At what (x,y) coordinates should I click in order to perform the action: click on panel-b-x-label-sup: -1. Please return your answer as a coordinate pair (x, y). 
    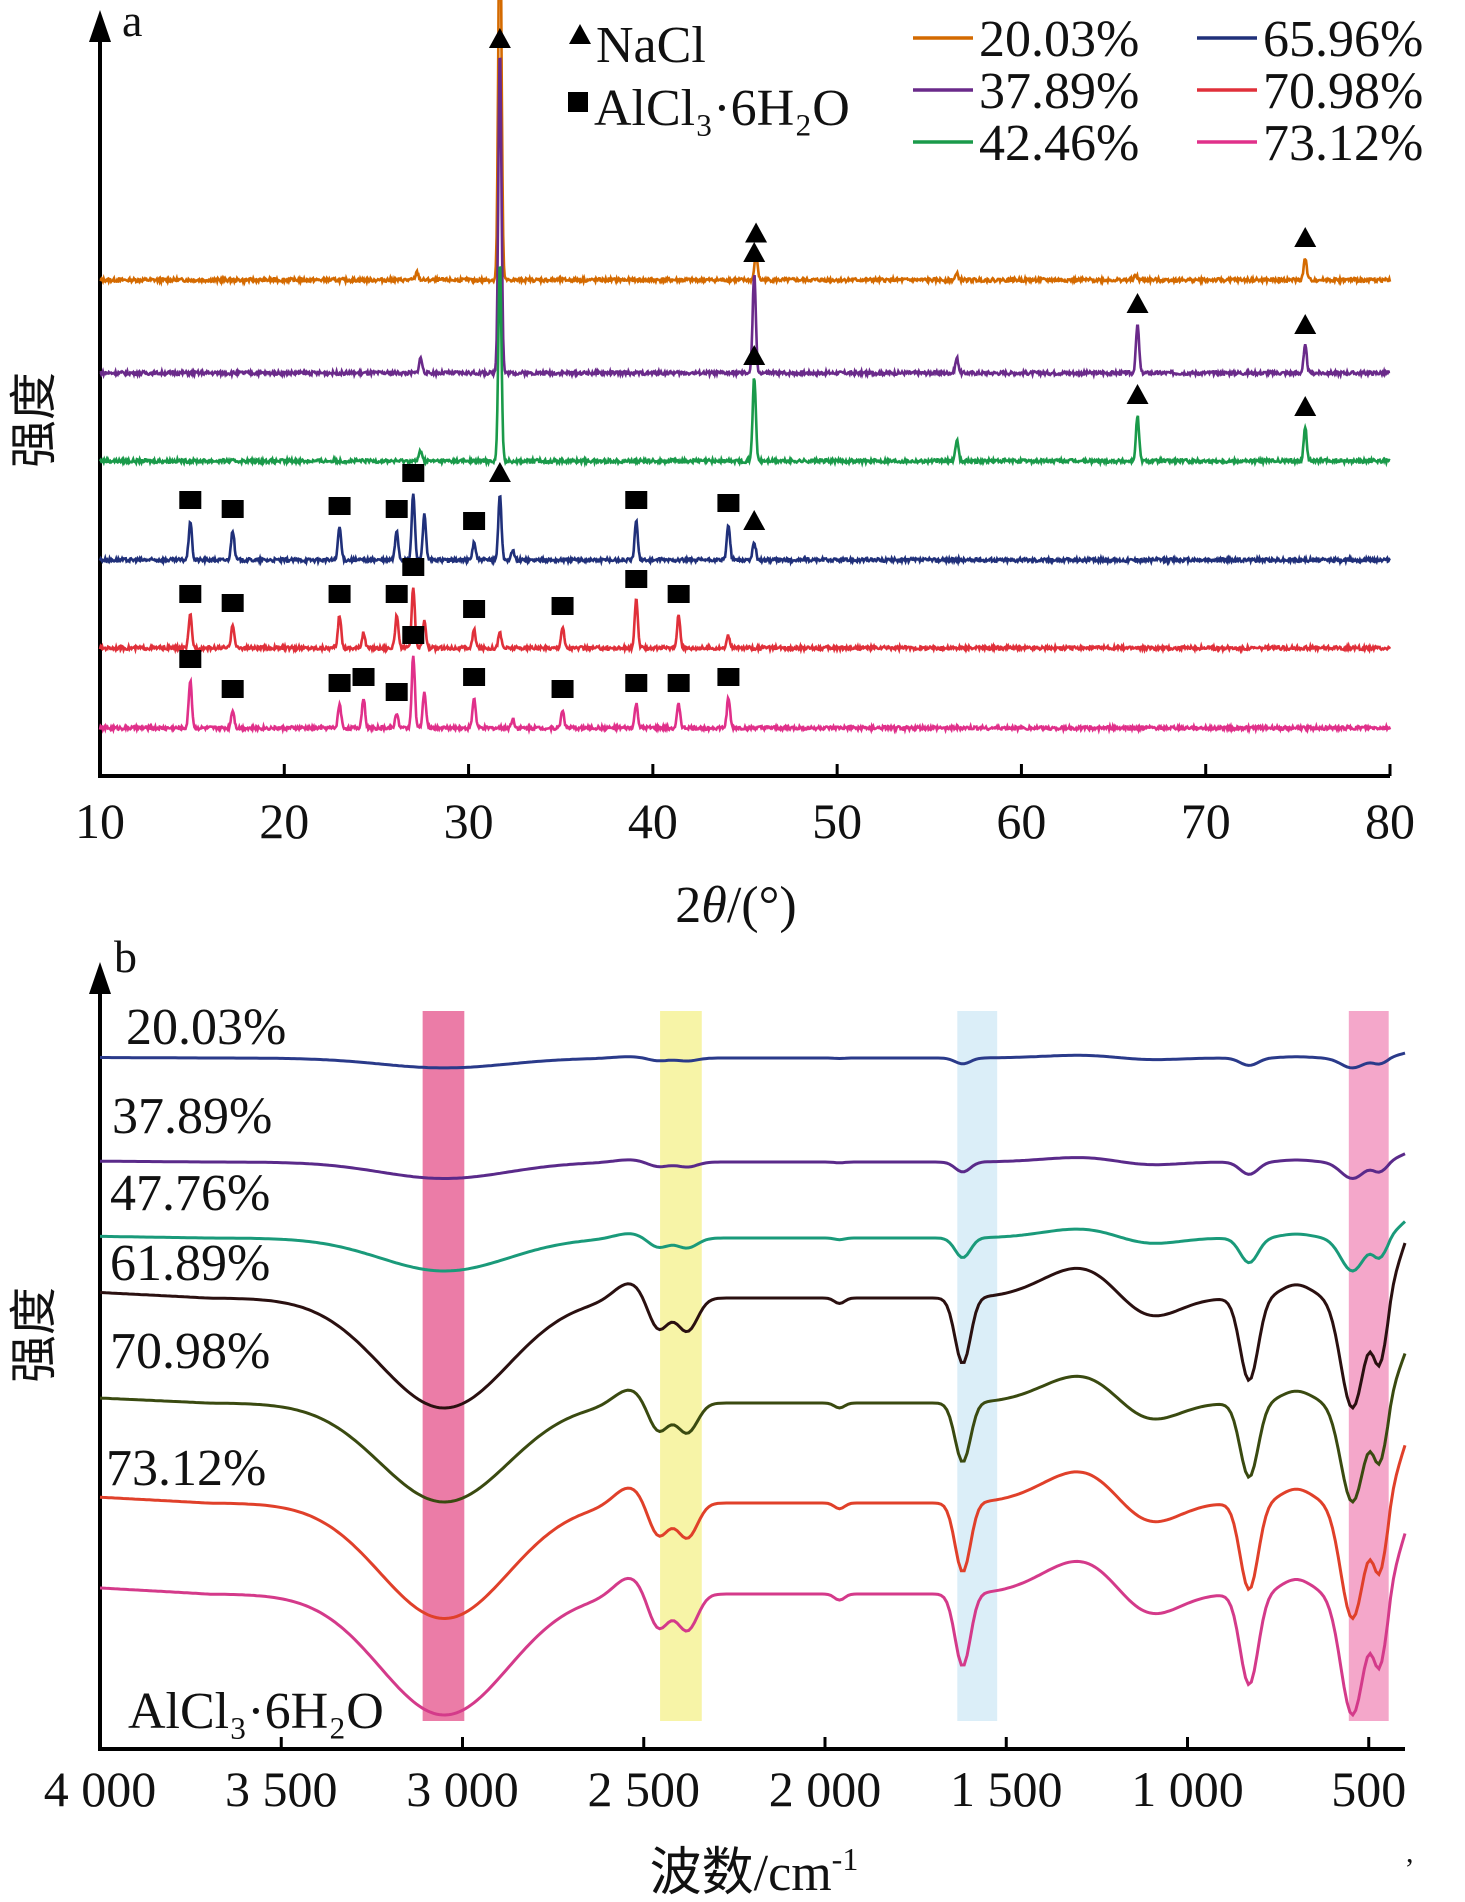
    Looking at the image, I should click on (845, 1859).